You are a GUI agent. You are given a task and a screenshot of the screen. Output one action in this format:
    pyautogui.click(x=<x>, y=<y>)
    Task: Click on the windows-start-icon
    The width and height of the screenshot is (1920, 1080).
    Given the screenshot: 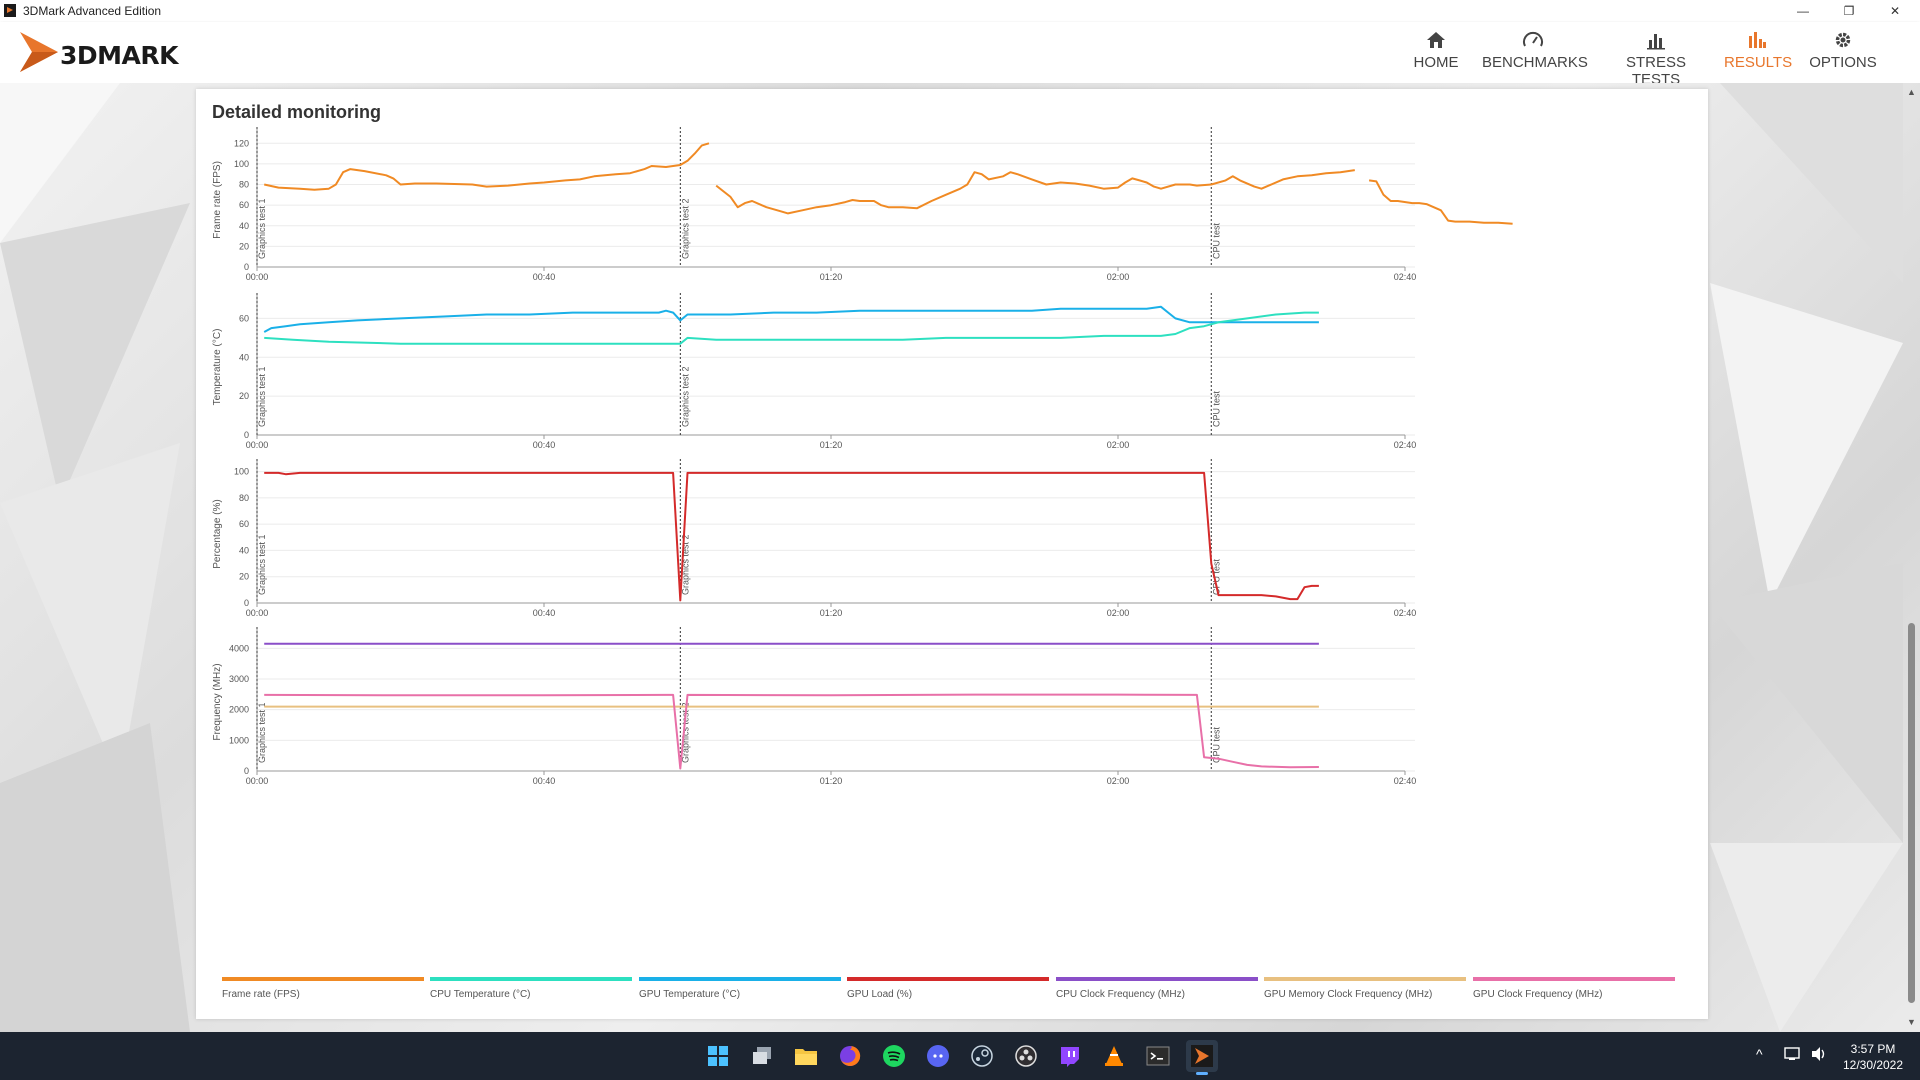 What is the action you would take?
    pyautogui.click(x=718, y=1056)
    